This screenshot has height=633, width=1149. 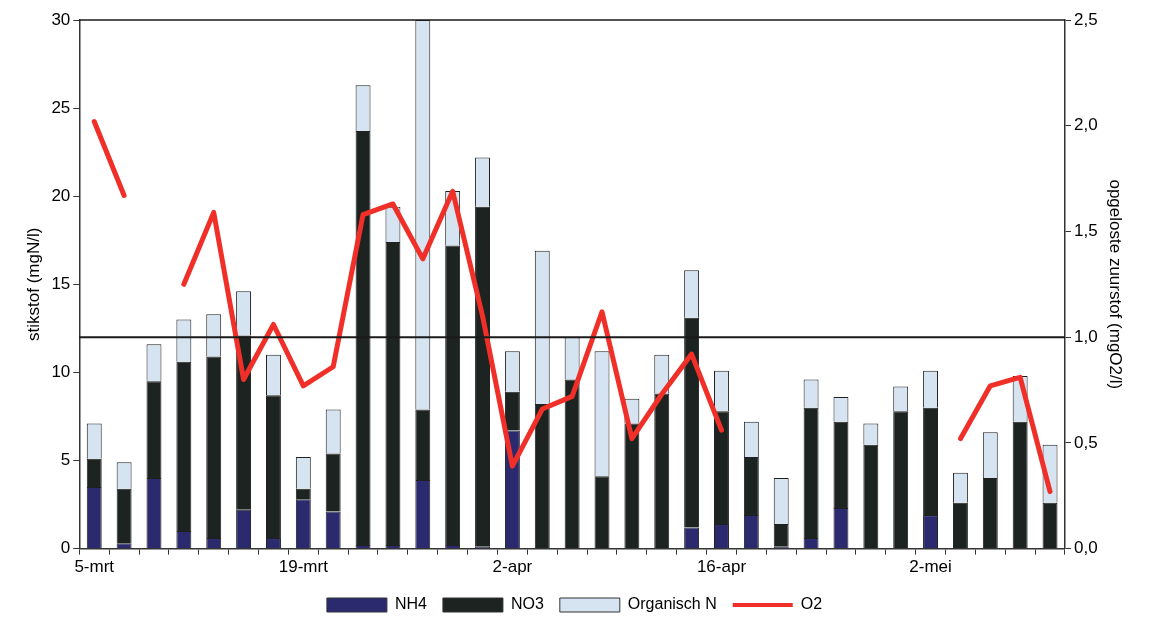 What do you see at coordinates (33, 284) in the screenshot?
I see `y-axis-title: stikstof (mgN/l)` at bounding box center [33, 284].